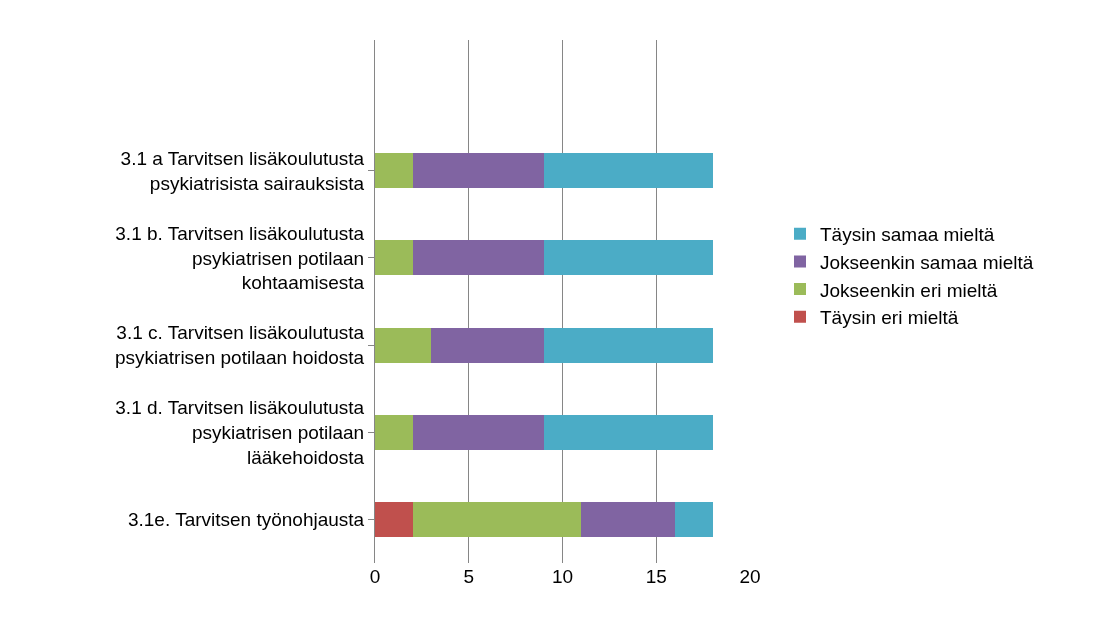  Describe the element at coordinates (562, 576) in the screenshot. I see `x-tick-label: 10` at that location.